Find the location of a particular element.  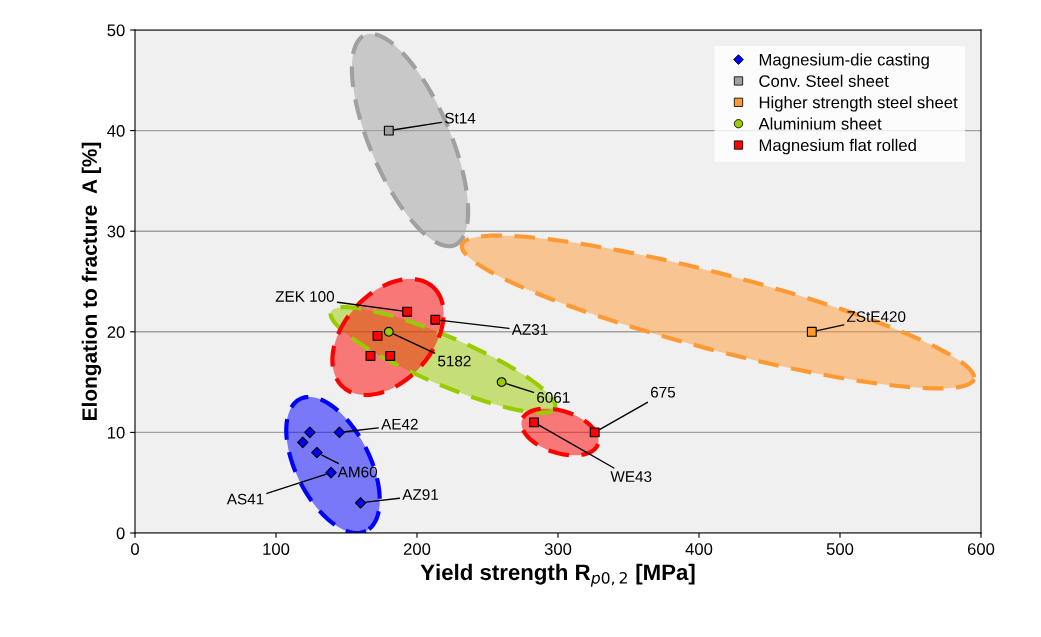

x-tick-label: 600 is located at coordinates (981, 549).